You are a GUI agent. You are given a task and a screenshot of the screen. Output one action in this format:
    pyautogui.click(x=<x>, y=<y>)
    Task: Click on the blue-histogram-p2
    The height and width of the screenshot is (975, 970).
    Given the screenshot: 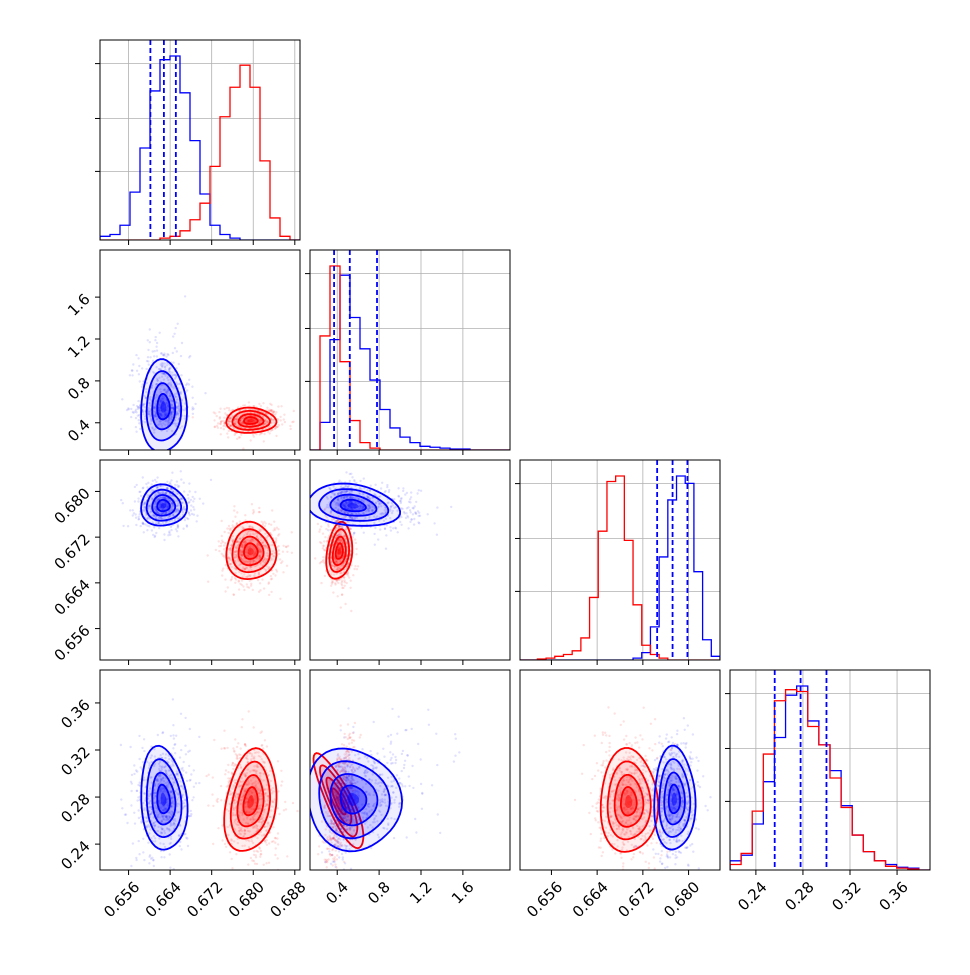 What is the action you would take?
    pyautogui.click(x=620, y=568)
    